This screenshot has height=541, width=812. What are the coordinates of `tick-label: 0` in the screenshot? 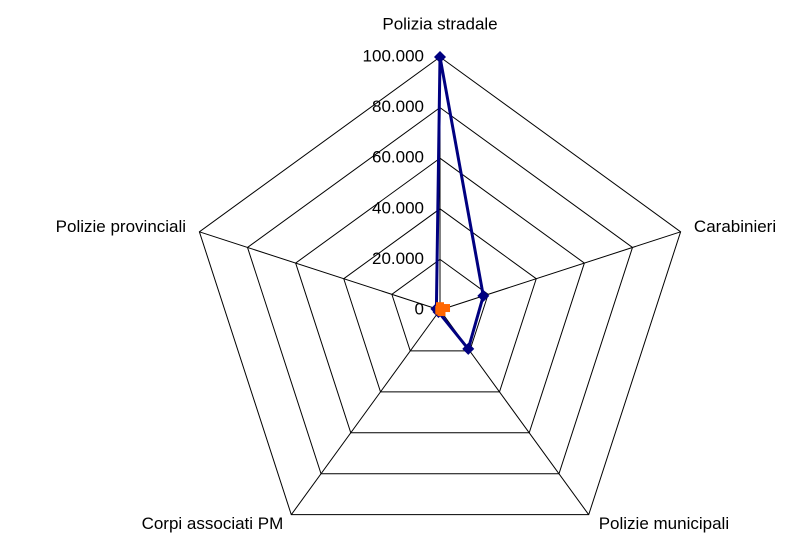 It's located at (419, 308).